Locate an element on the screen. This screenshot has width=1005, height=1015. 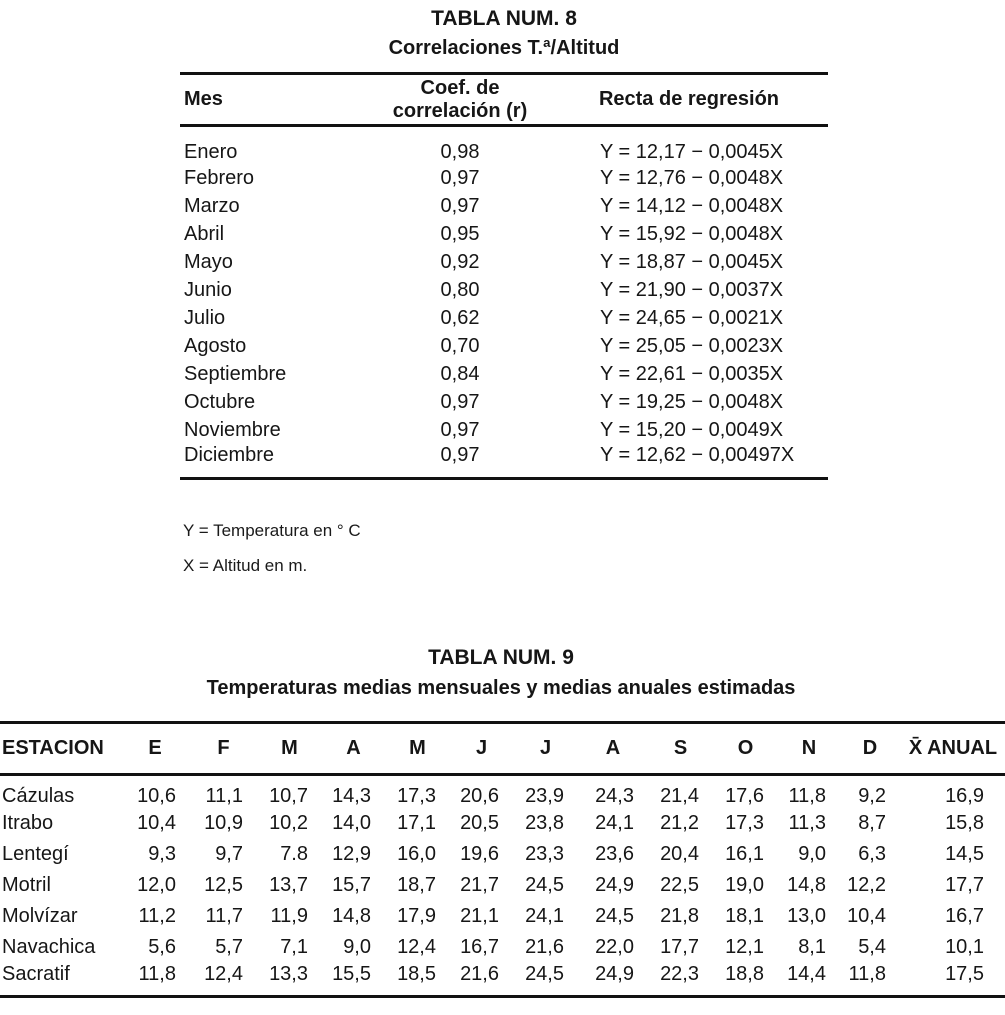
cell-recta: Y = 12,17 − 0,0045X is located at coordinates (692, 152).